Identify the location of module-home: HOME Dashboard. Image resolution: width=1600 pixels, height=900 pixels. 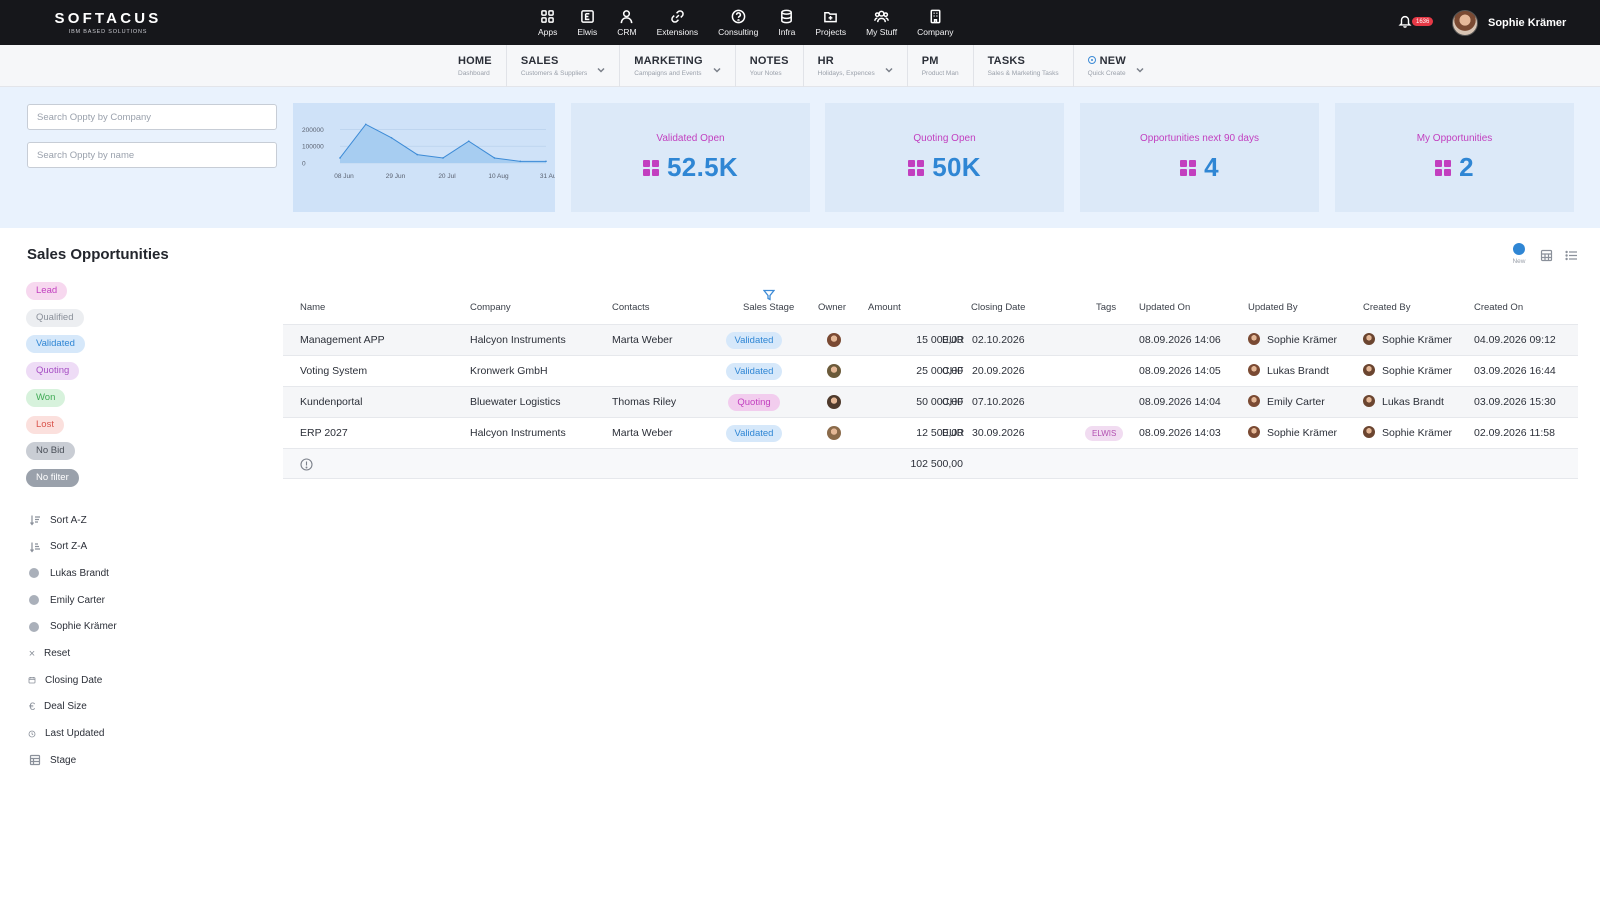
(475, 66).